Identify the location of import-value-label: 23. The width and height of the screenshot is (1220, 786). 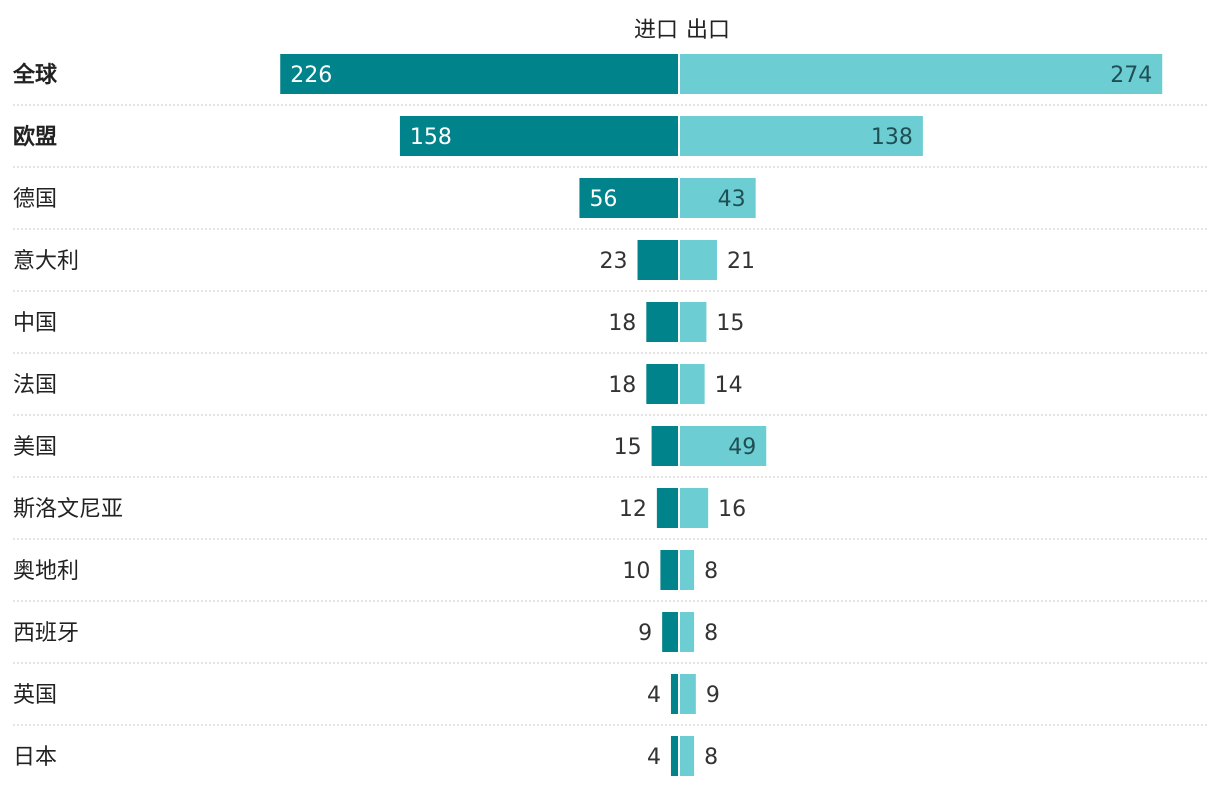
(614, 261).